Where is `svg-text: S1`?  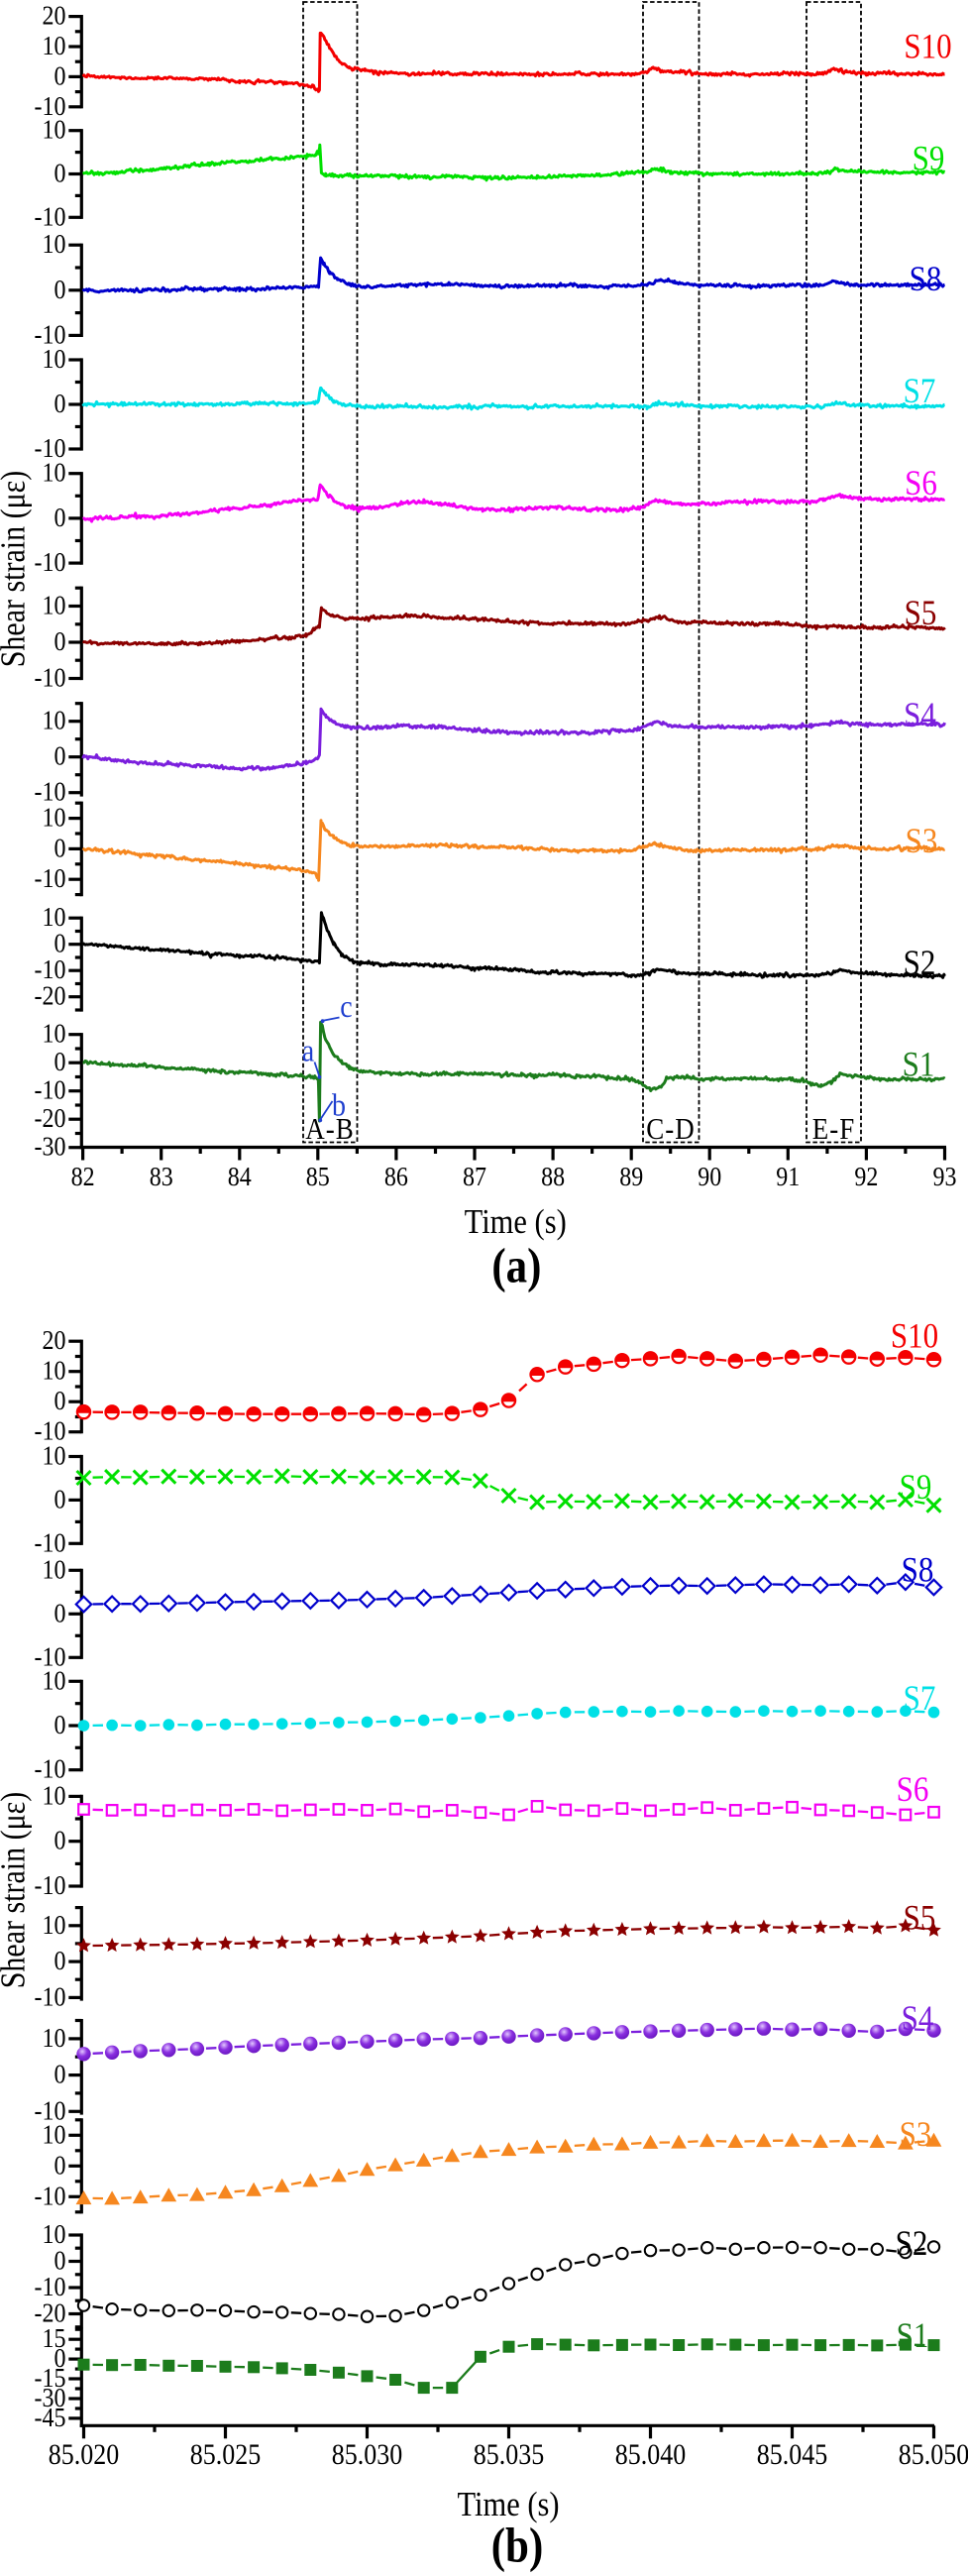 svg-text: S1 is located at coordinates (913, 2335).